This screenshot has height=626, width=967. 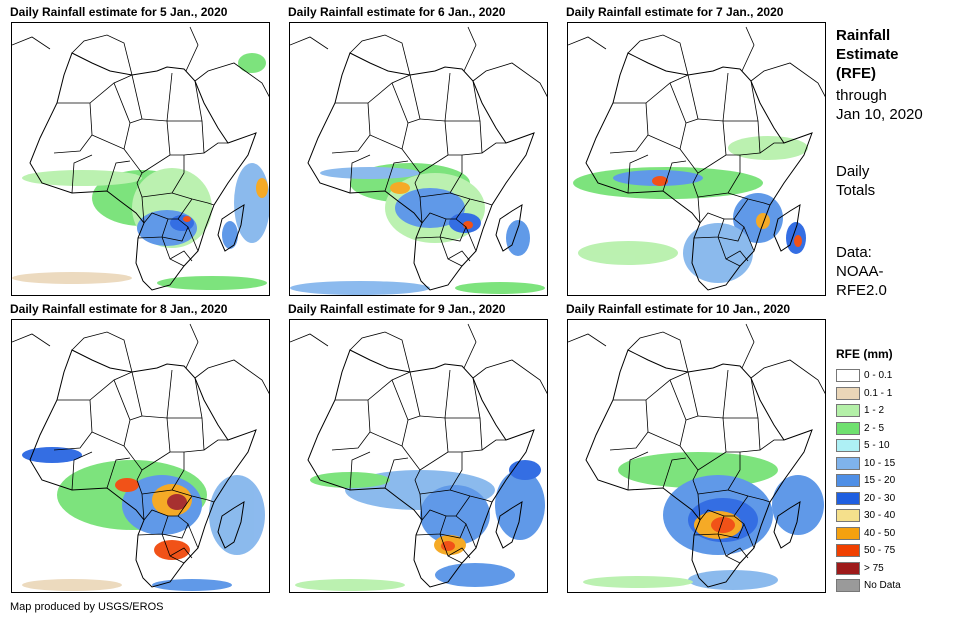 I want to click on legend-item: 40 - 50, so click(x=898, y=535).